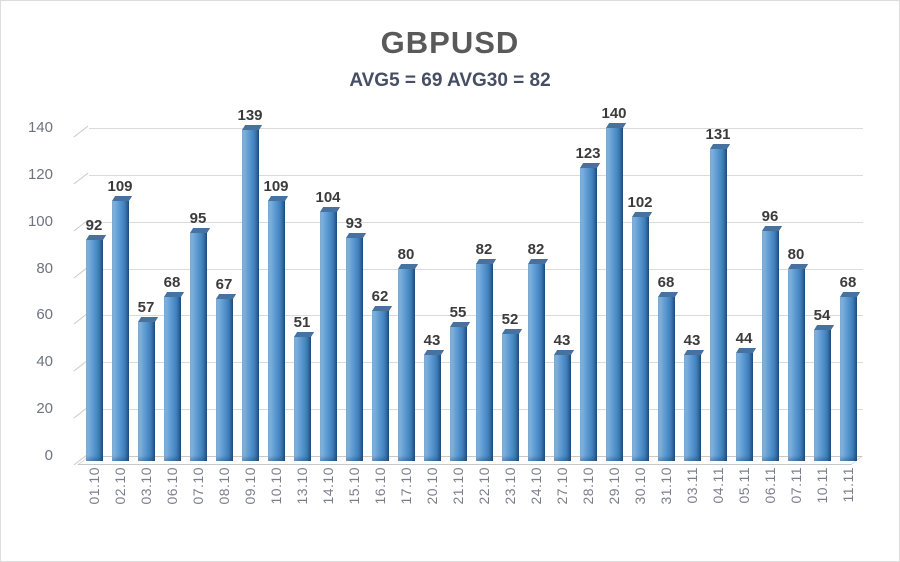 The width and height of the screenshot is (900, 562). Describe the element at coordinates (459, 382) in the screenshot. I see `bar: 55` at that location.